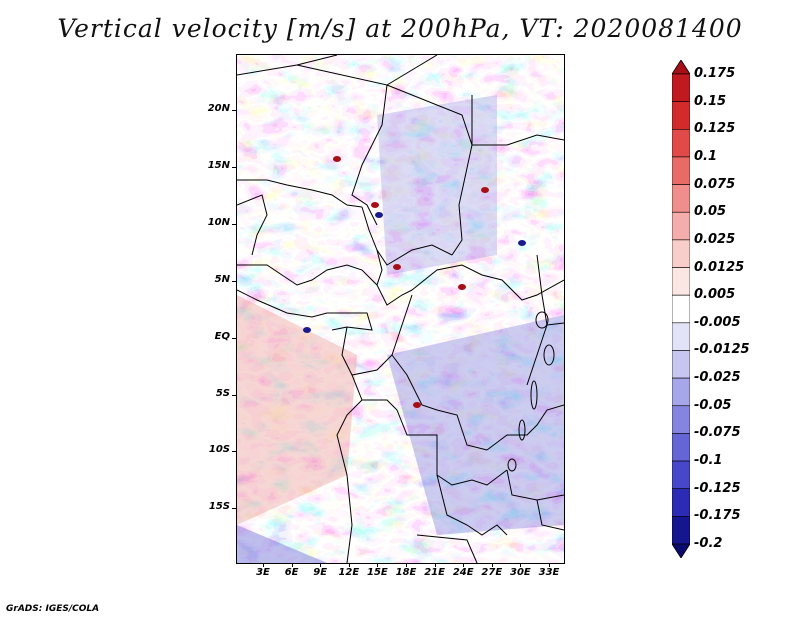 The image size is (800, 618). I want to click on lon-tick-label: 21E, so click(434, 572).